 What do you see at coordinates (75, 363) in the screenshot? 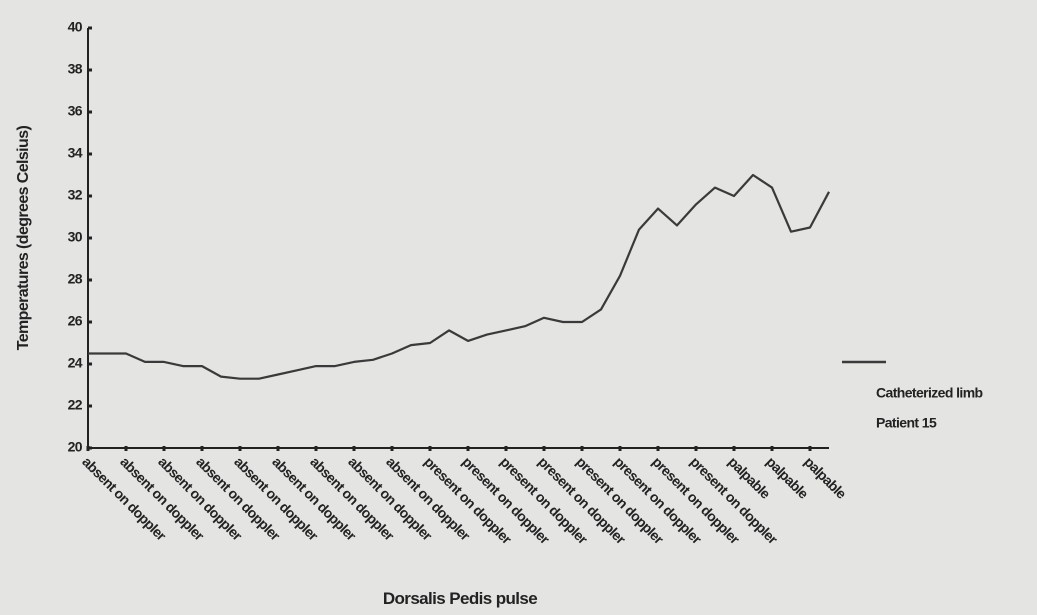
I see `y-tick-label: 24` at bounding box center [75, 363].